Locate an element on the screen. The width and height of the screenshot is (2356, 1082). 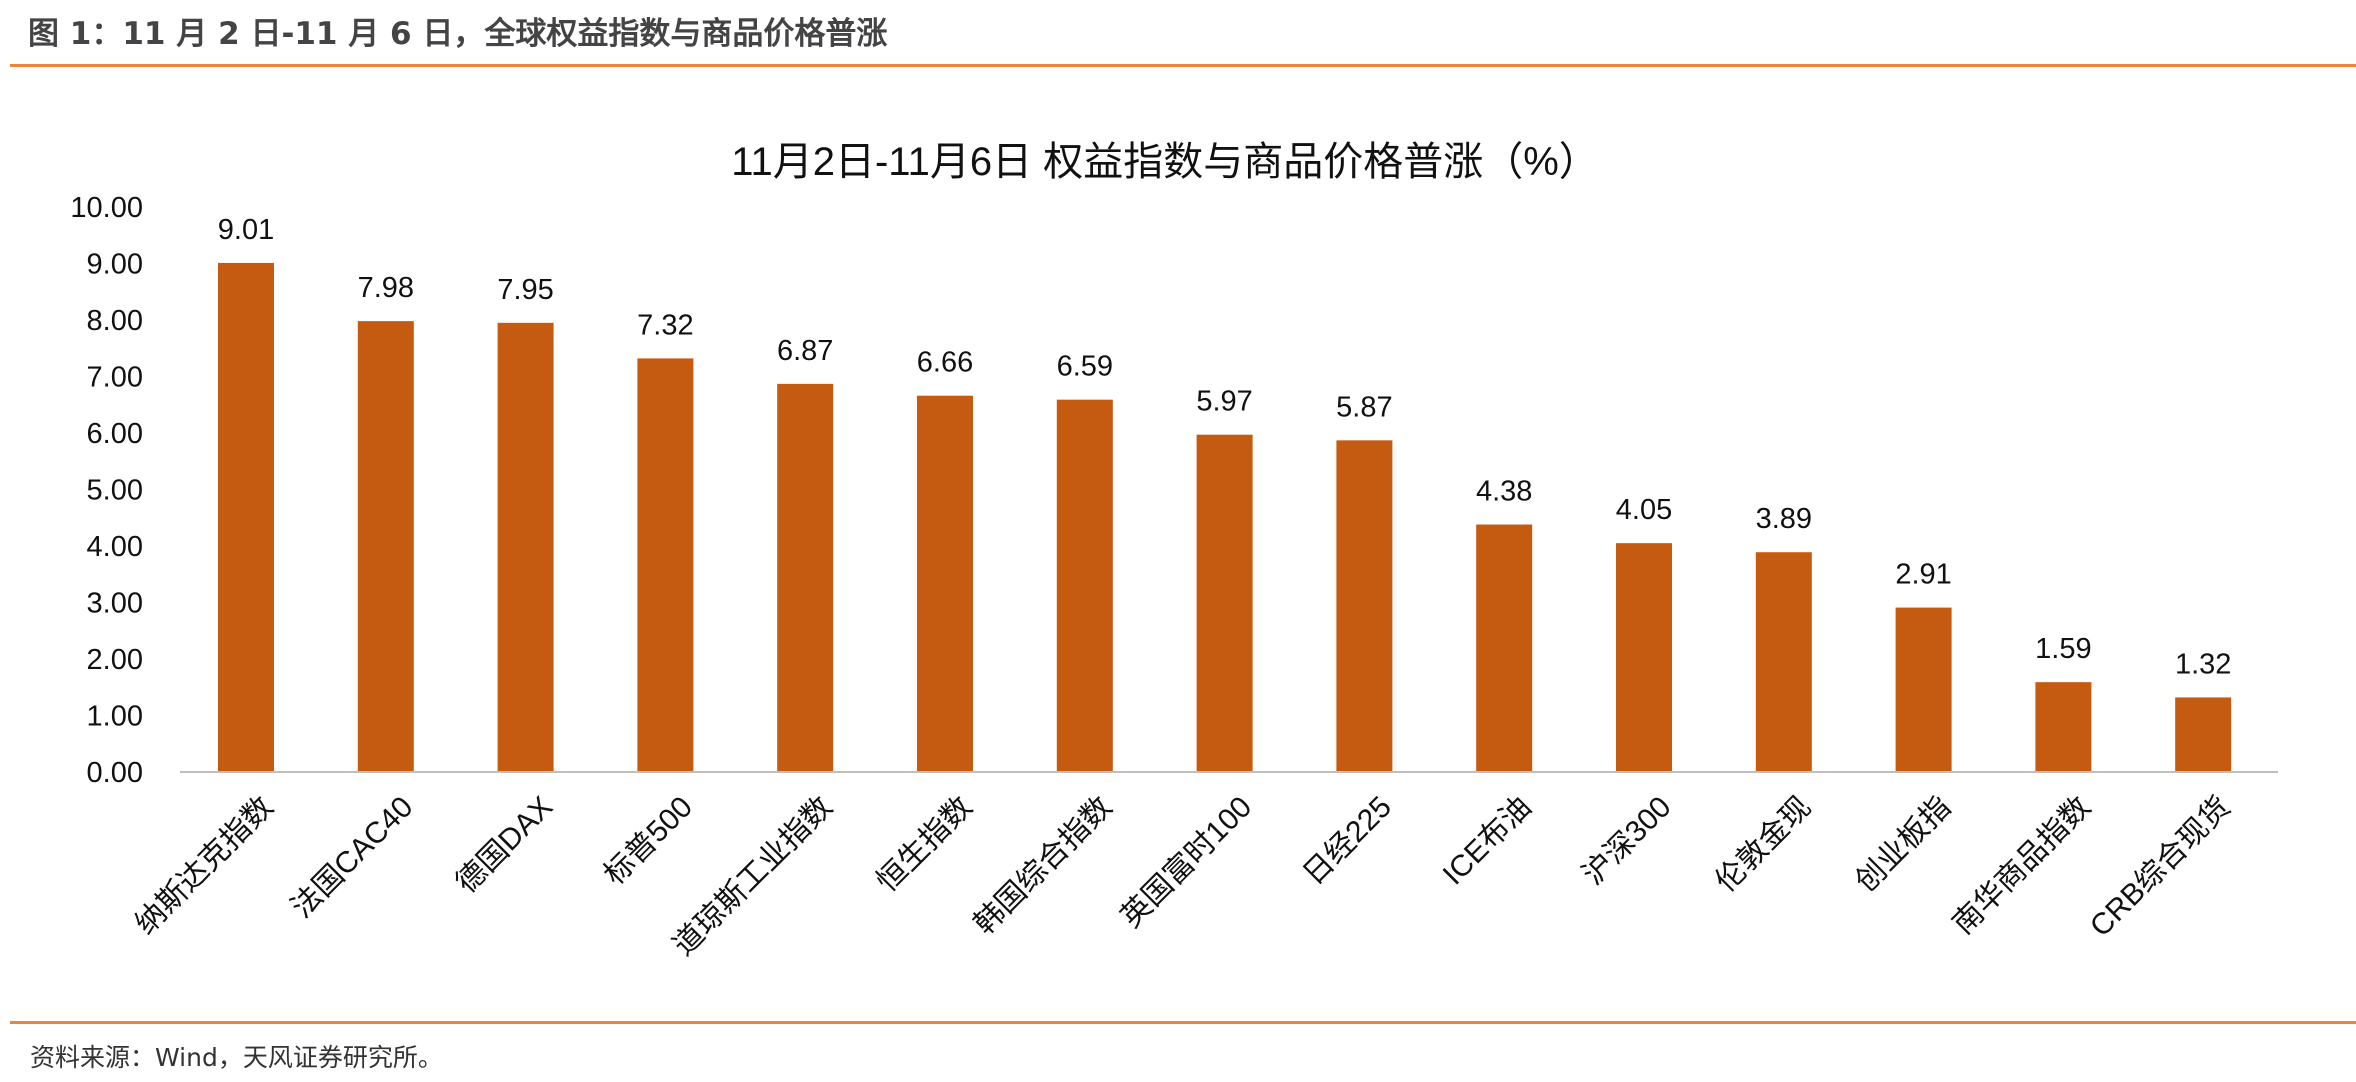
x-tick-label: CRB综合现货 is located at coordinates (2160, 866).